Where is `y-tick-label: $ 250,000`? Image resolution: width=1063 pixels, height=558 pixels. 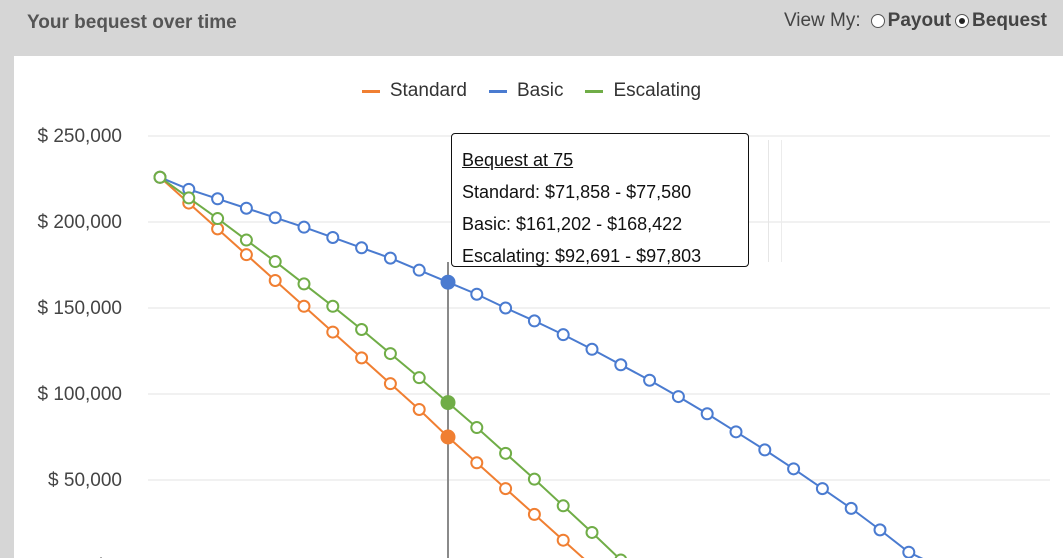 y-tick-label: $ 250,000 is located at coordinates (79, 136).